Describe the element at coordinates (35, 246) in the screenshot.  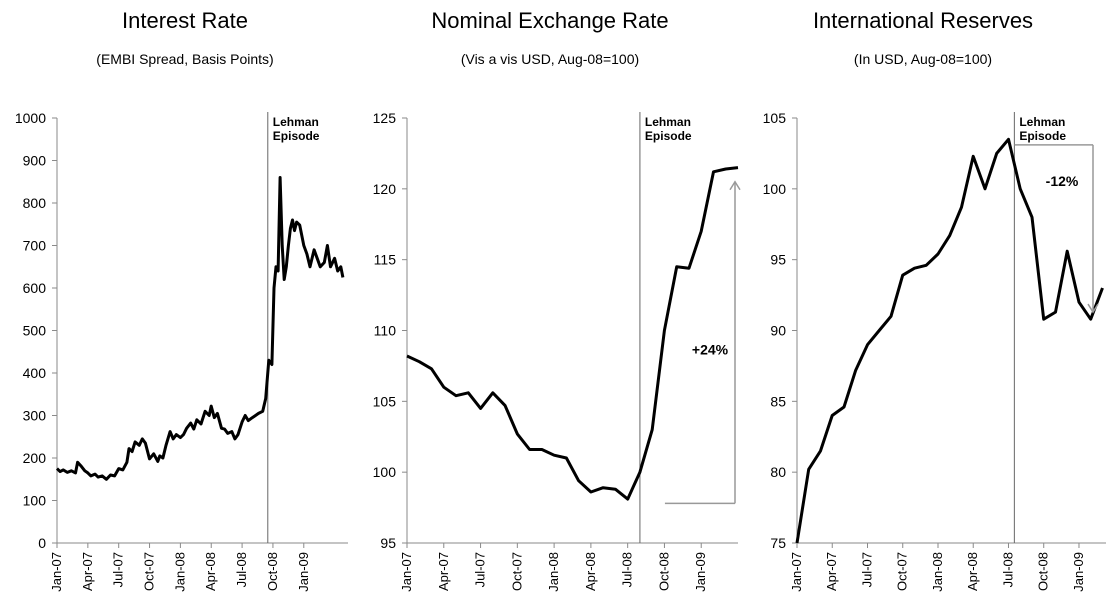
I see `y-tick-label: 700` at that location.